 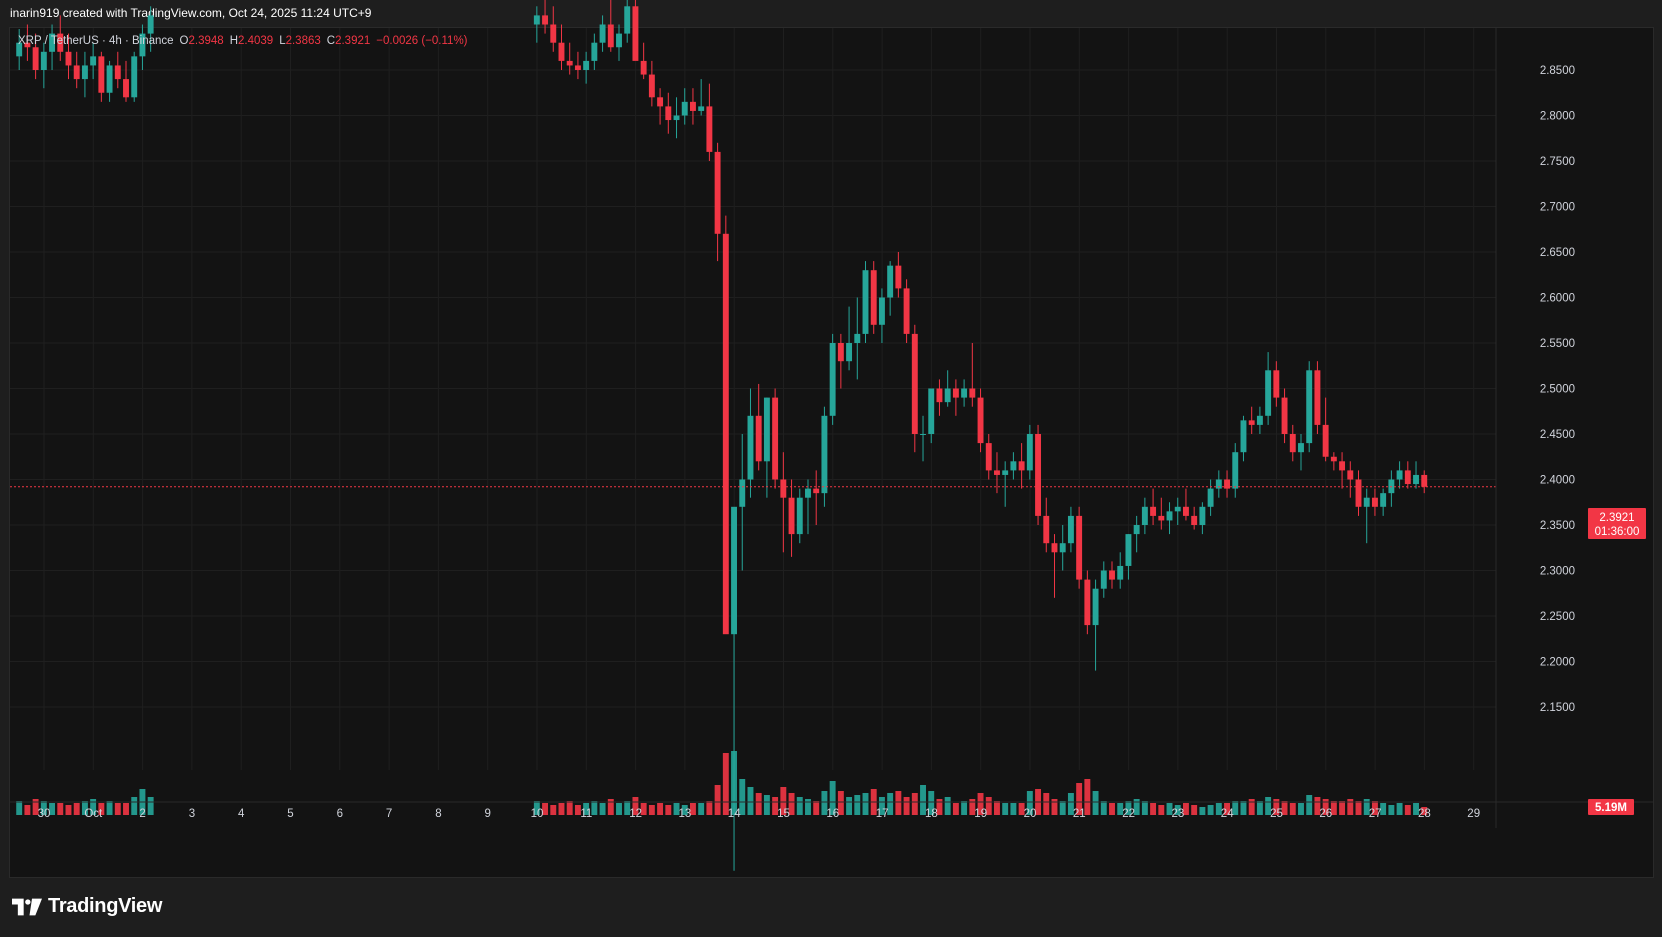 What do you see at coordinates (586, 814) in the screenshot?
I see `time-tick-label: 11` at bounding box center [586, 814].